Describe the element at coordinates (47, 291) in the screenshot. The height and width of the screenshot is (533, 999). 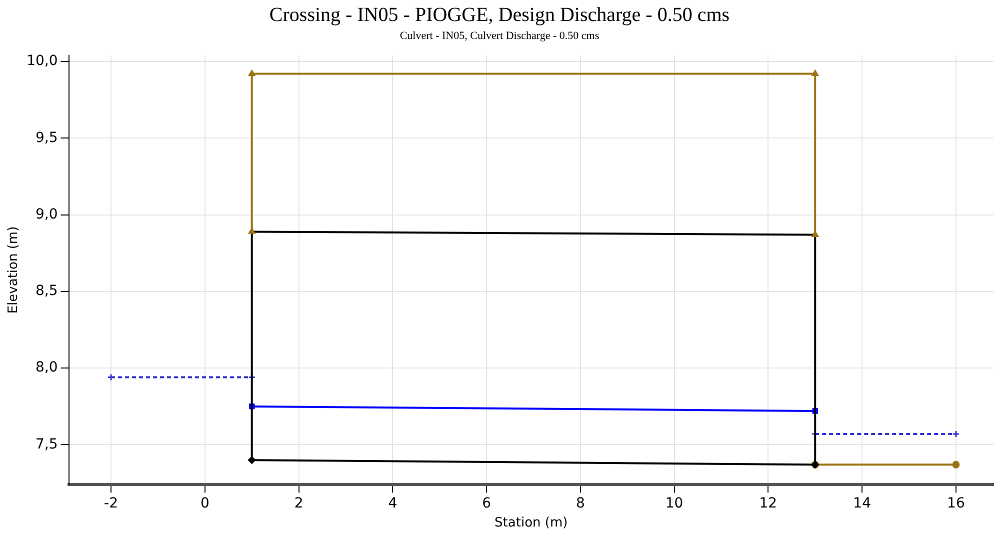
I see `y-tick-label: 8,5` at that location.